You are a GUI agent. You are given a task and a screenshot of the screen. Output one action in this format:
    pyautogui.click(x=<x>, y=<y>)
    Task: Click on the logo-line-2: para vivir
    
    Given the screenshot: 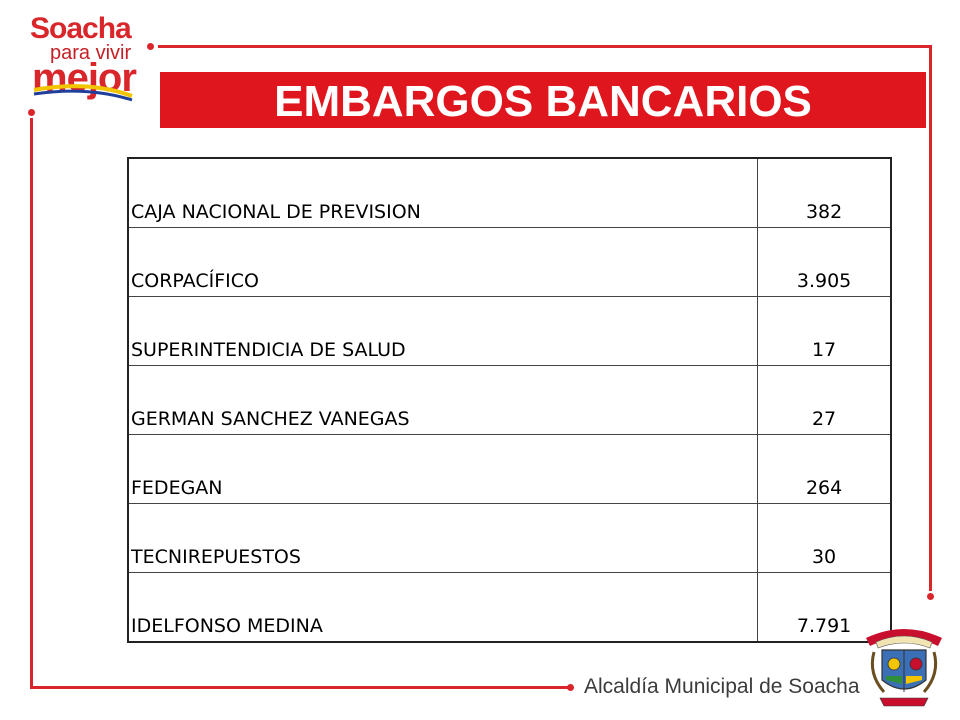 What is the action you would take?
    pyautogui.click(x=91, y=53)
    